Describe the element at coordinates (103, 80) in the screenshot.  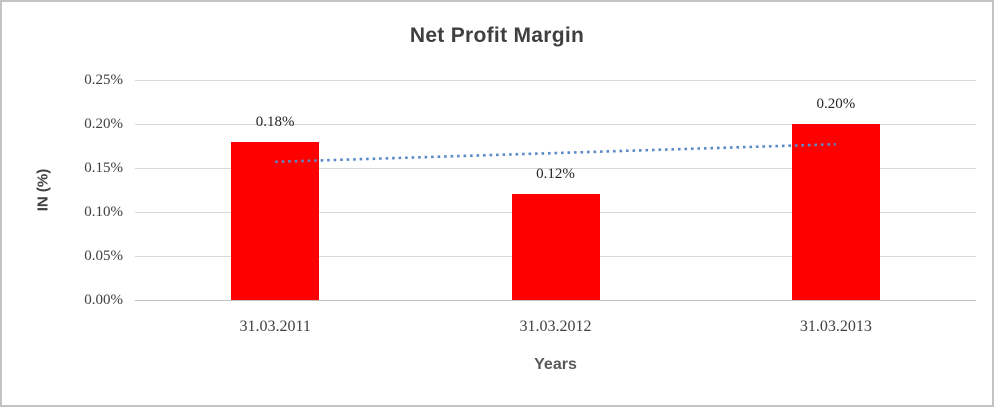
I see `y-tick-label: 0.25%` at that location.